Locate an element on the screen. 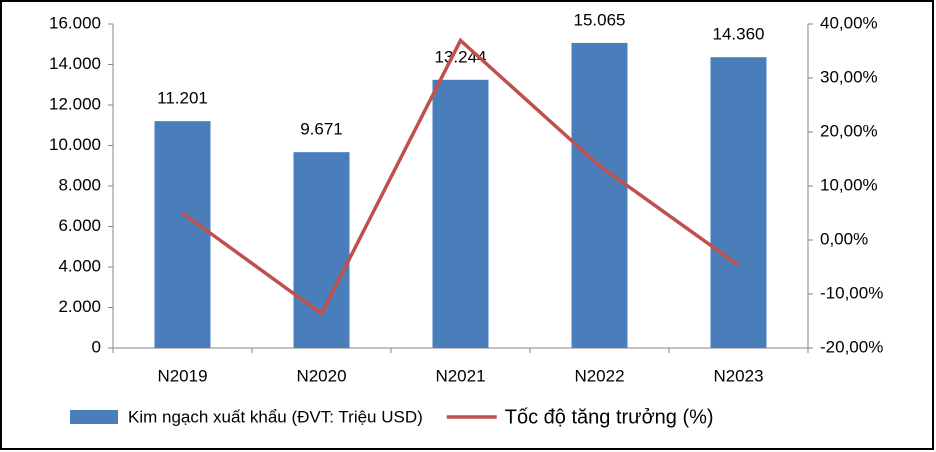 Image resolution: width=936 pixels, height=452 pixels. x-tick-label: N2023 is located at coordinates (738, 375).